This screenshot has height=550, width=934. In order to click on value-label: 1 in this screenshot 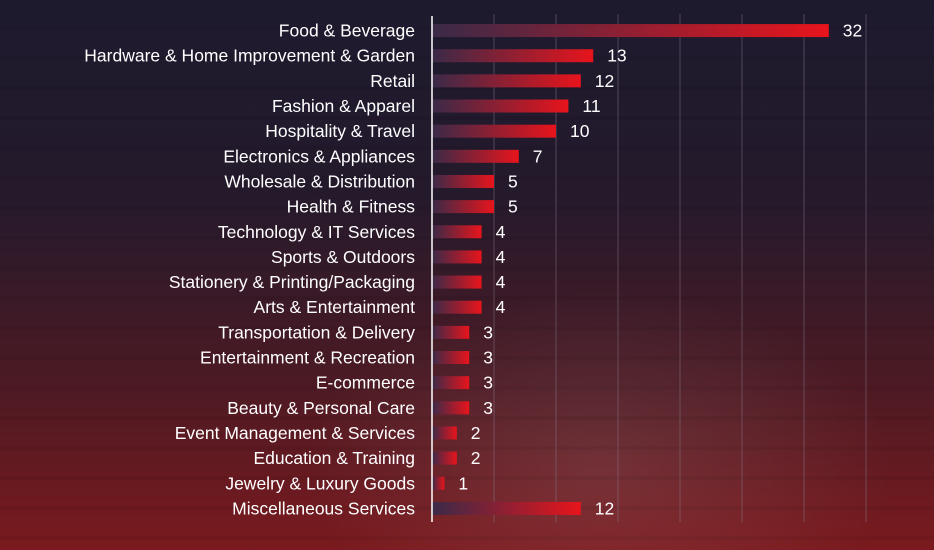, I will do `click(463, 483)`.